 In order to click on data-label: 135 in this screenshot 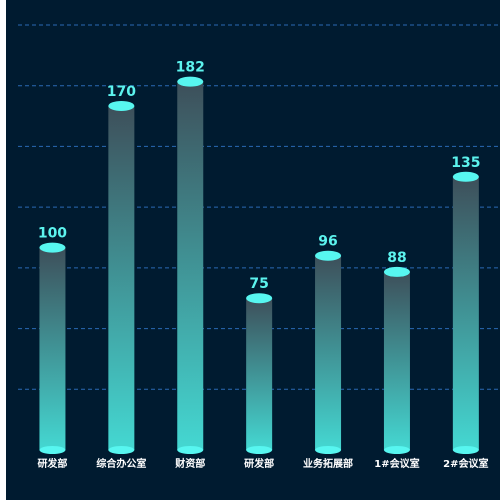, I will do `click(465, 163)`.